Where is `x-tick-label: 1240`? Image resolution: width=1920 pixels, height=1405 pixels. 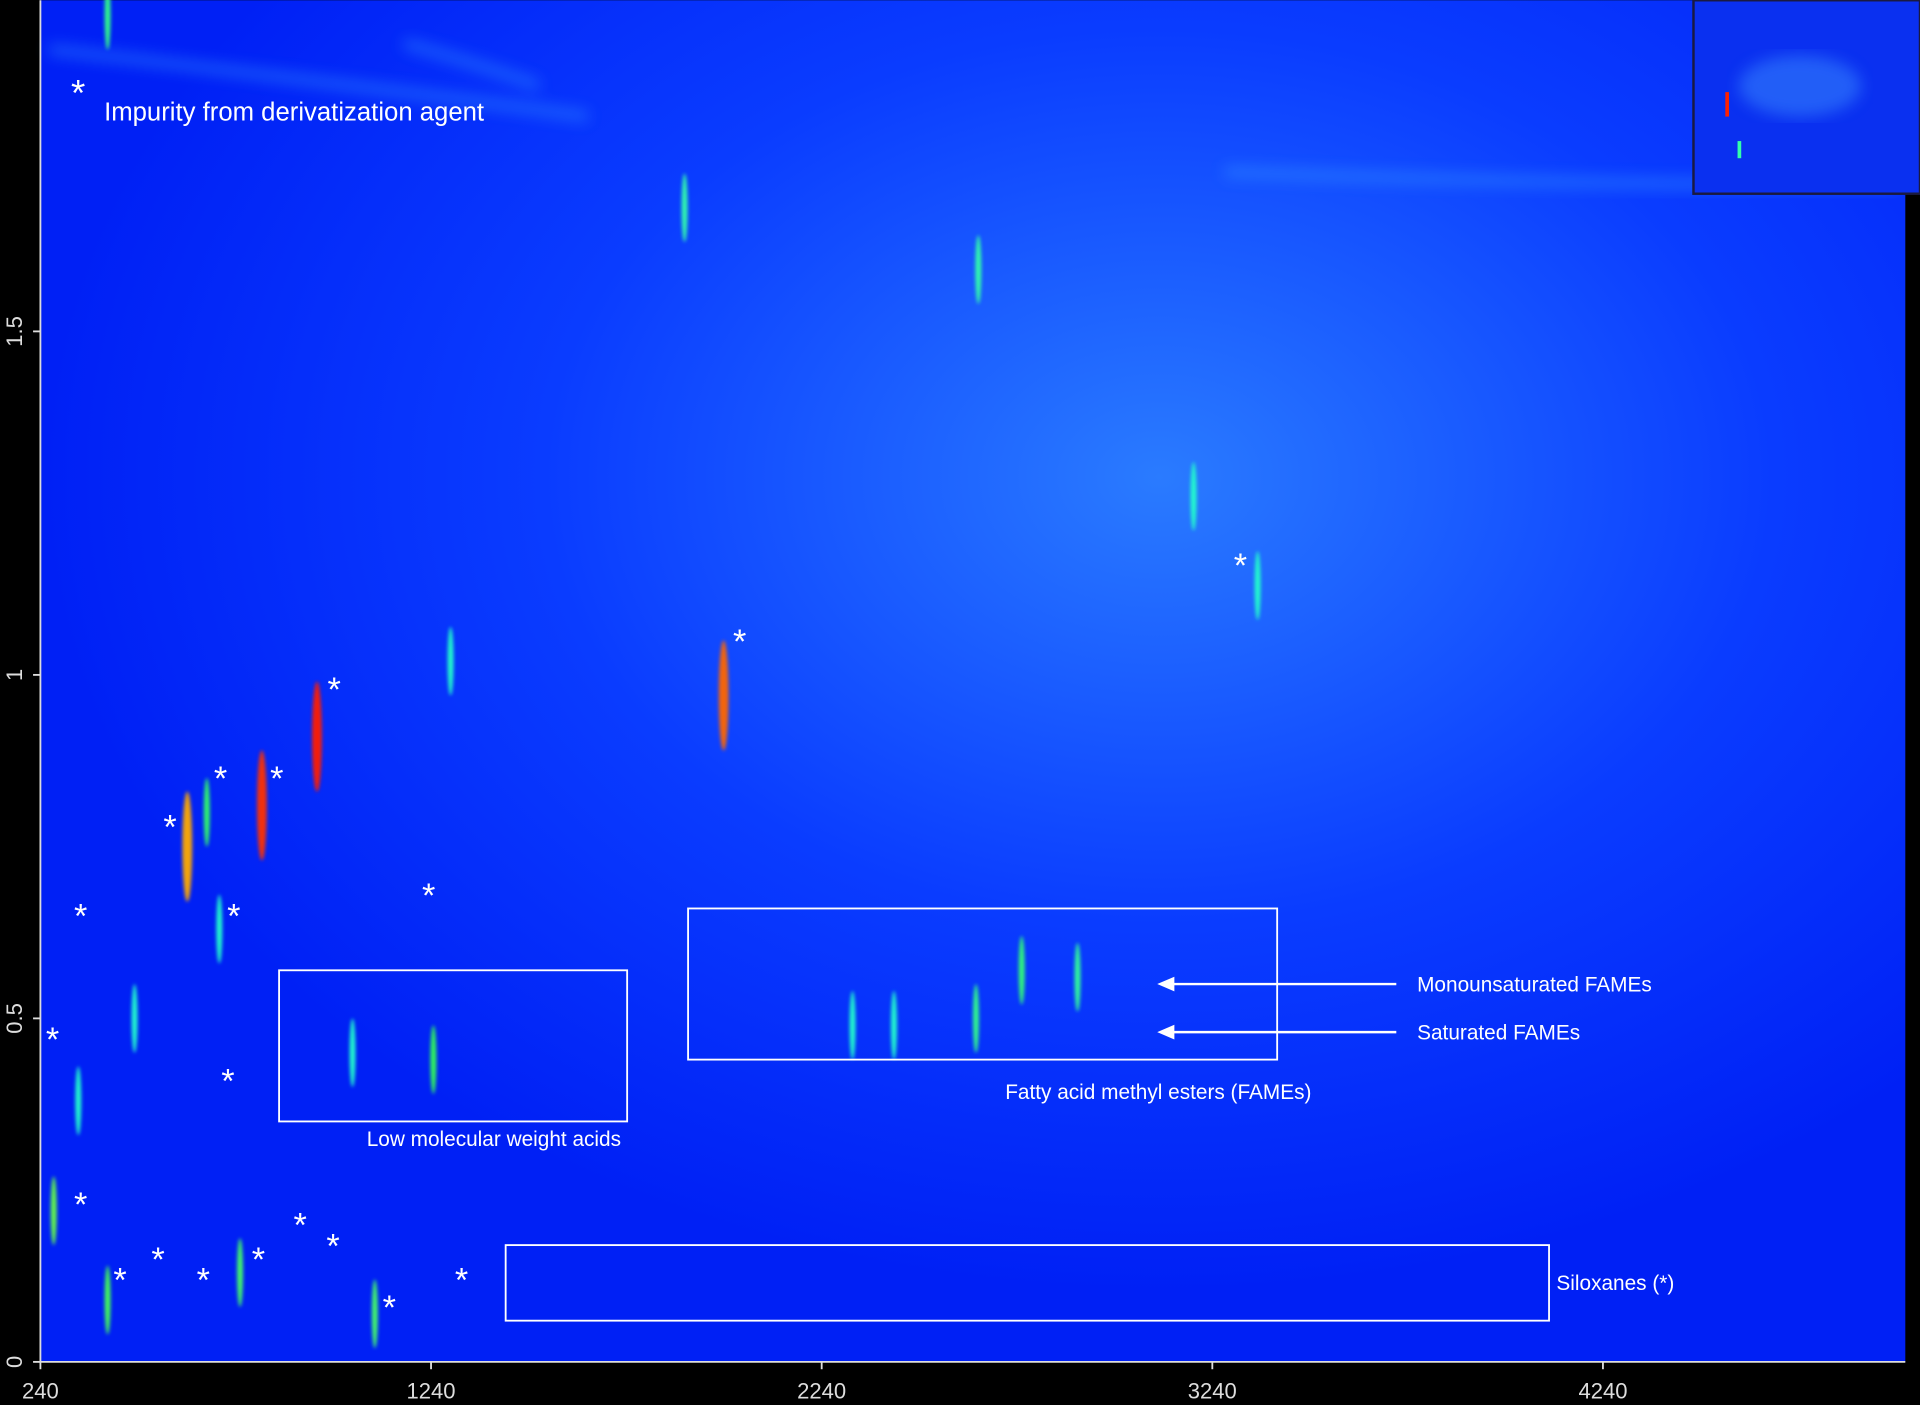 x-tick-label: 1240 is located at coordinates (431, 1391).